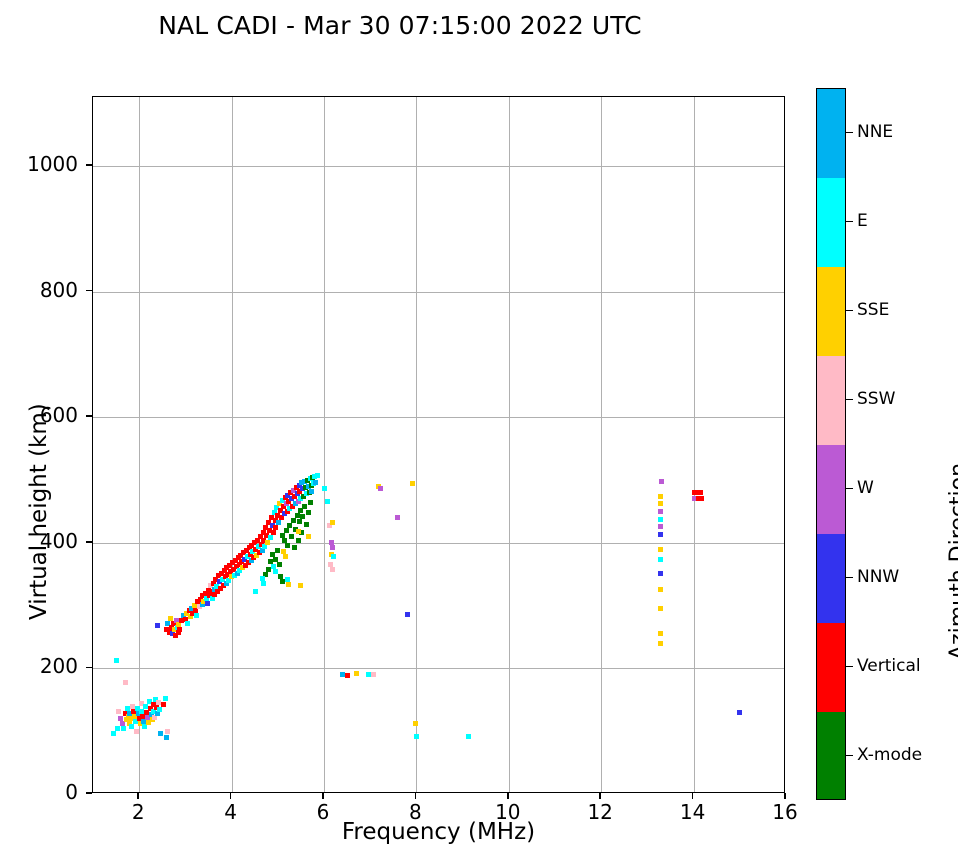 This screenshot has width=958, height=857. What do you see at coordinates (831, 401) in the screenshot?
I see `colorbar-segment-ssw` at bounding box center [831, 401].